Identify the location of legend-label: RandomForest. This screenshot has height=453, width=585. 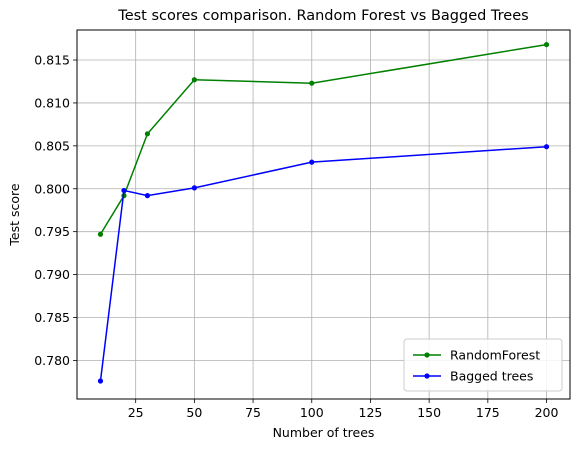
(495, 355).